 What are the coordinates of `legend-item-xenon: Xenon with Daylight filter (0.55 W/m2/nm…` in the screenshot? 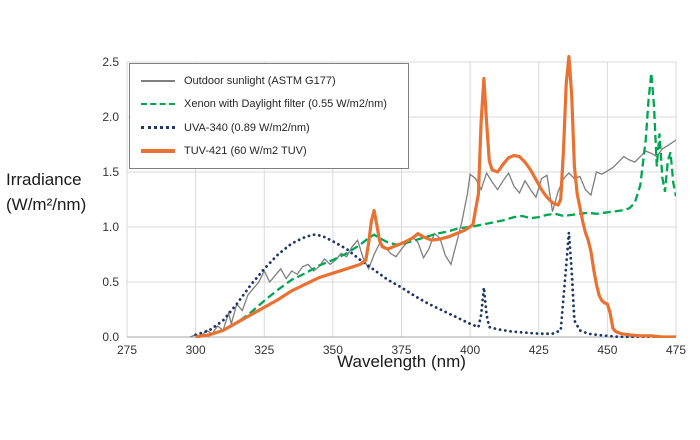 It's located at (269, 104).